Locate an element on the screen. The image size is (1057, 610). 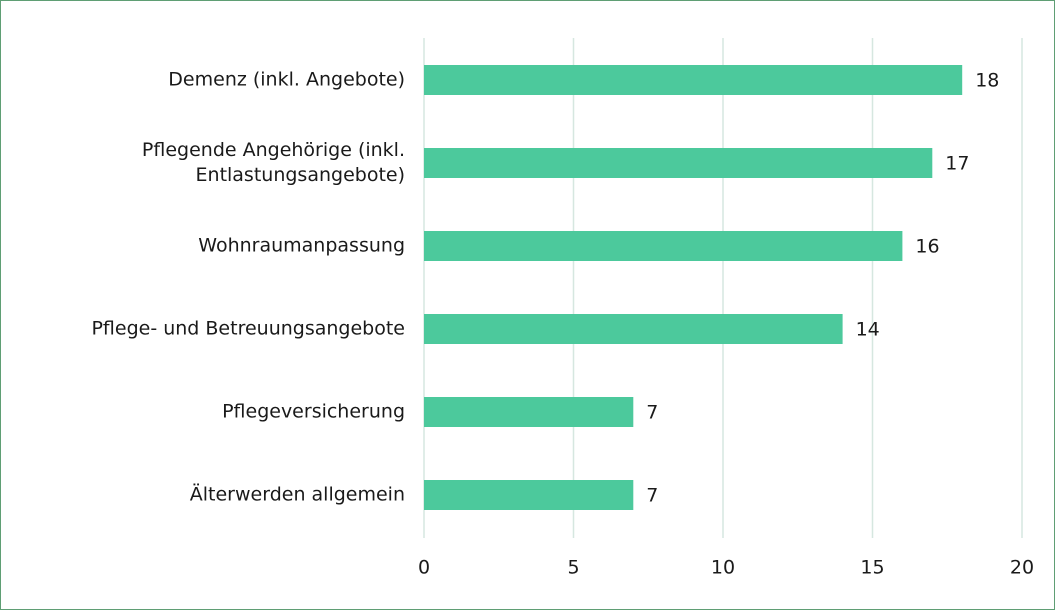
y-tick-label: Demenz (inkl. Angebote) is located at coordinates (286, 79).